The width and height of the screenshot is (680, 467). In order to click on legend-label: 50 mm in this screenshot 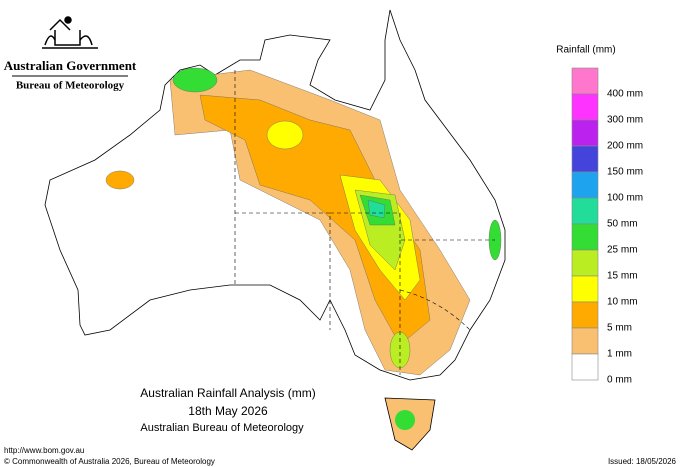, I will do `click(622, 224)`.